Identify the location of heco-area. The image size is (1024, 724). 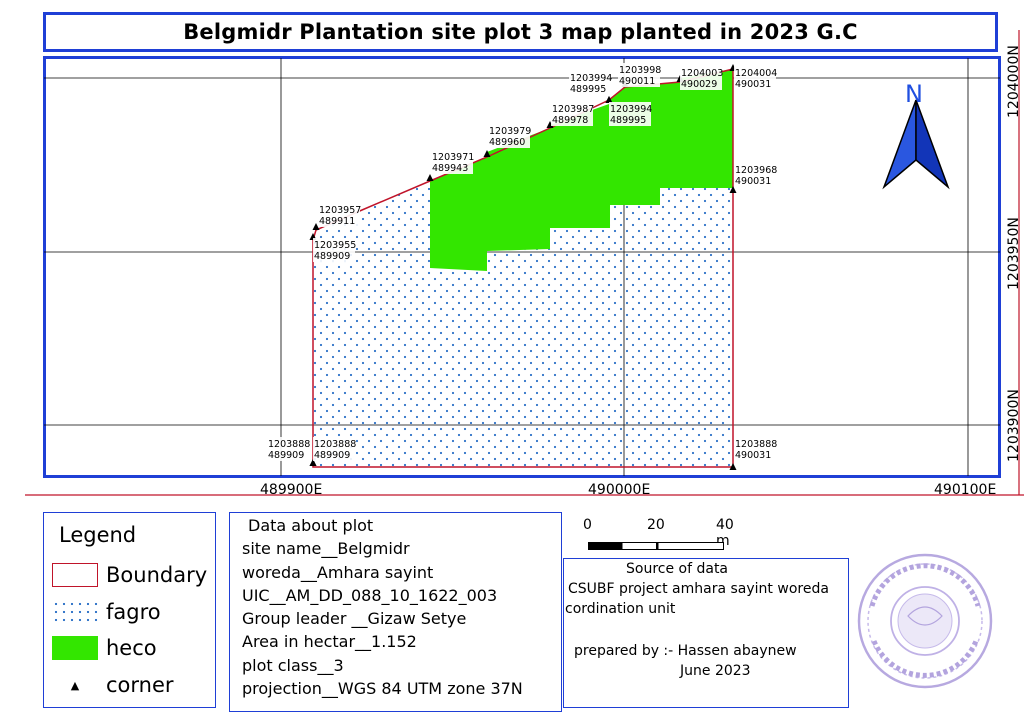
(581, 170).